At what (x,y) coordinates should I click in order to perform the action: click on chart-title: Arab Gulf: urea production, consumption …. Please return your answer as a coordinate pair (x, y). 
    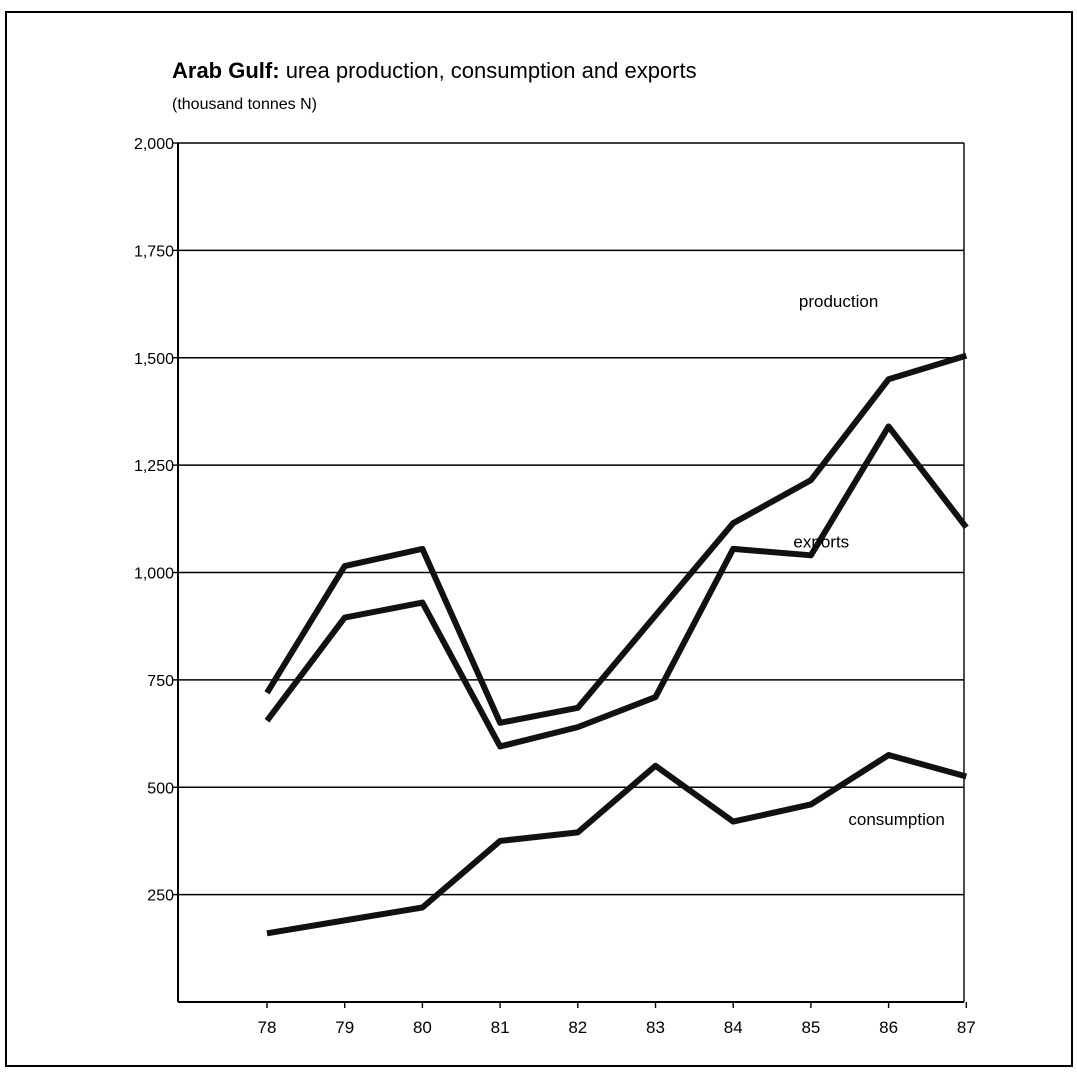
    Looking at the image, I should click on (434, 71).